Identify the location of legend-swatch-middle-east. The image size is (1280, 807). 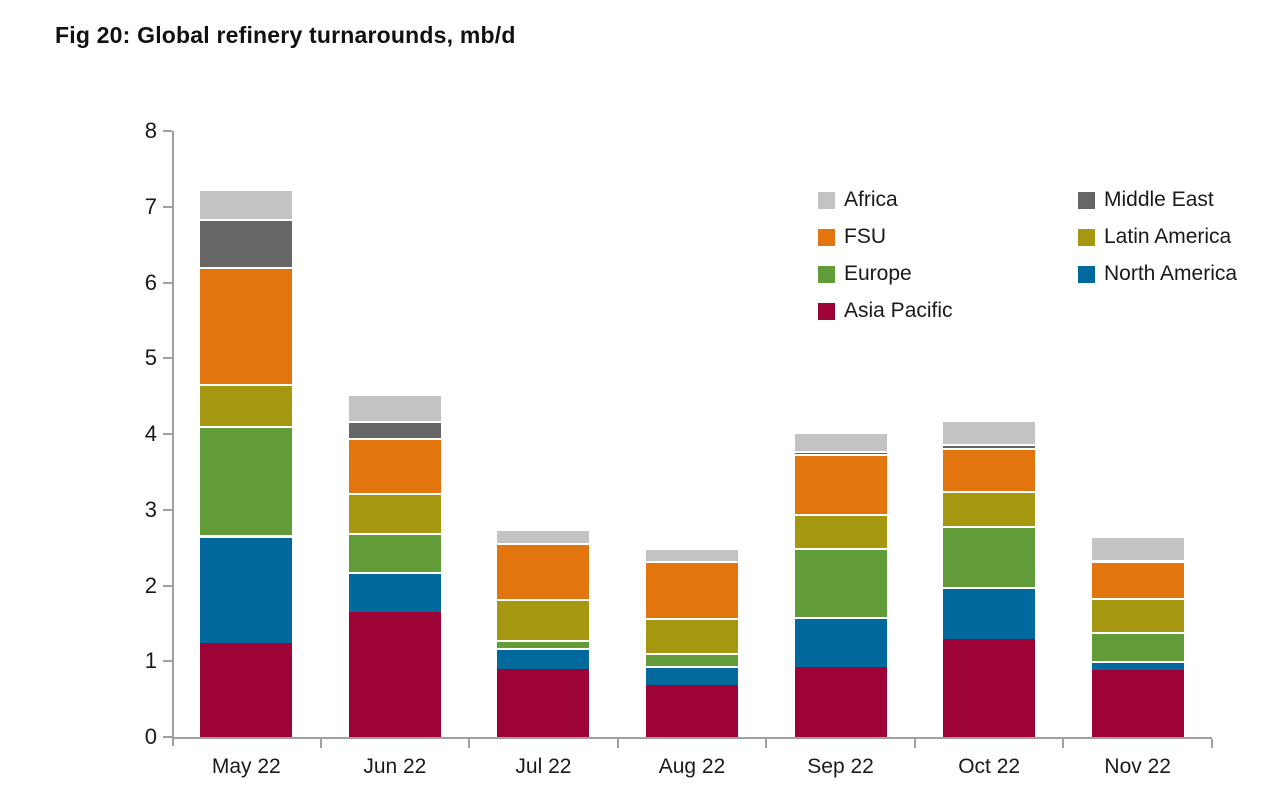
(1086, 200).